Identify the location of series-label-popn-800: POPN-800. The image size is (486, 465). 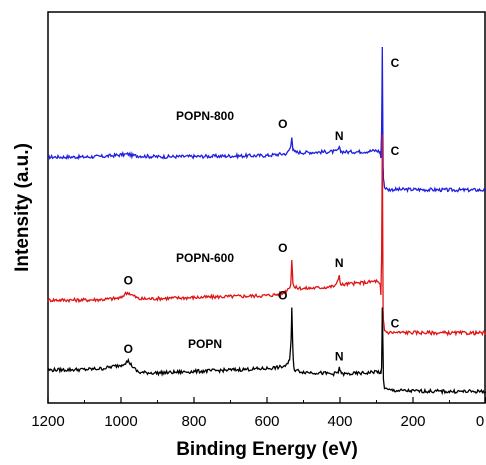
(205, 116).